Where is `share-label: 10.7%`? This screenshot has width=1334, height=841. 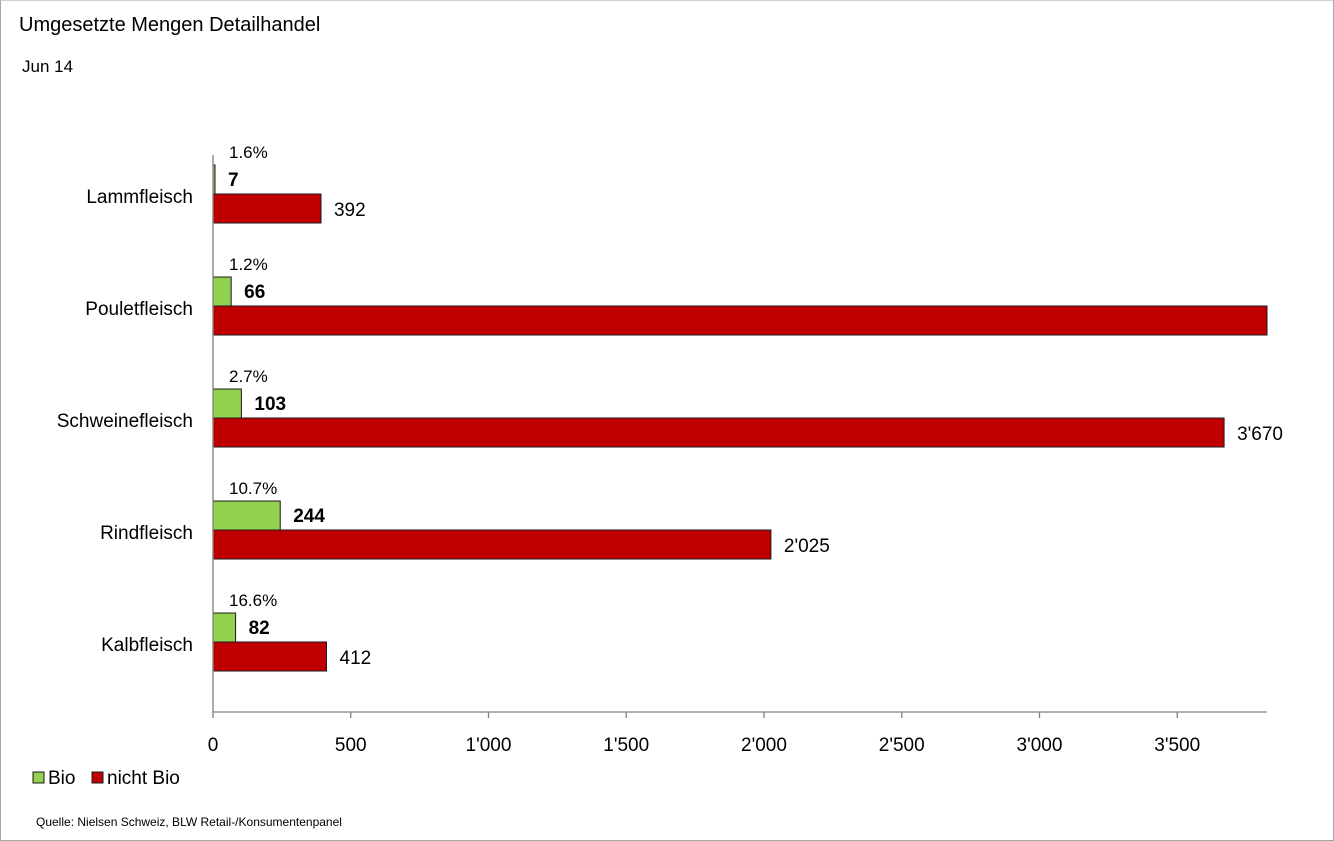 share-label: 10.7% is located at coordinates (253, 488).